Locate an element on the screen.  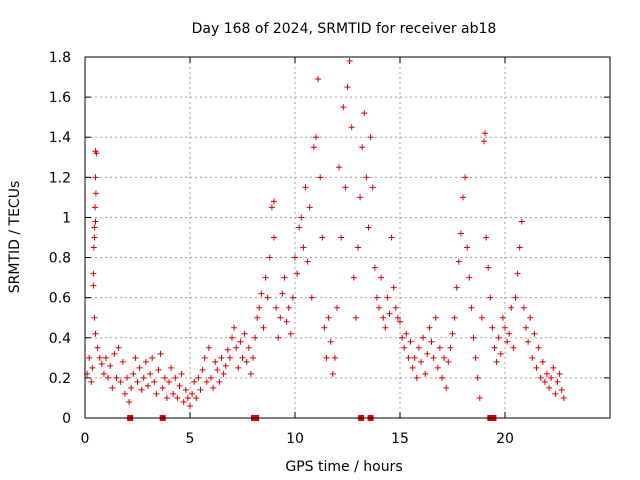
y-tick-label: 0.2 is located at coordinates (60, 379).